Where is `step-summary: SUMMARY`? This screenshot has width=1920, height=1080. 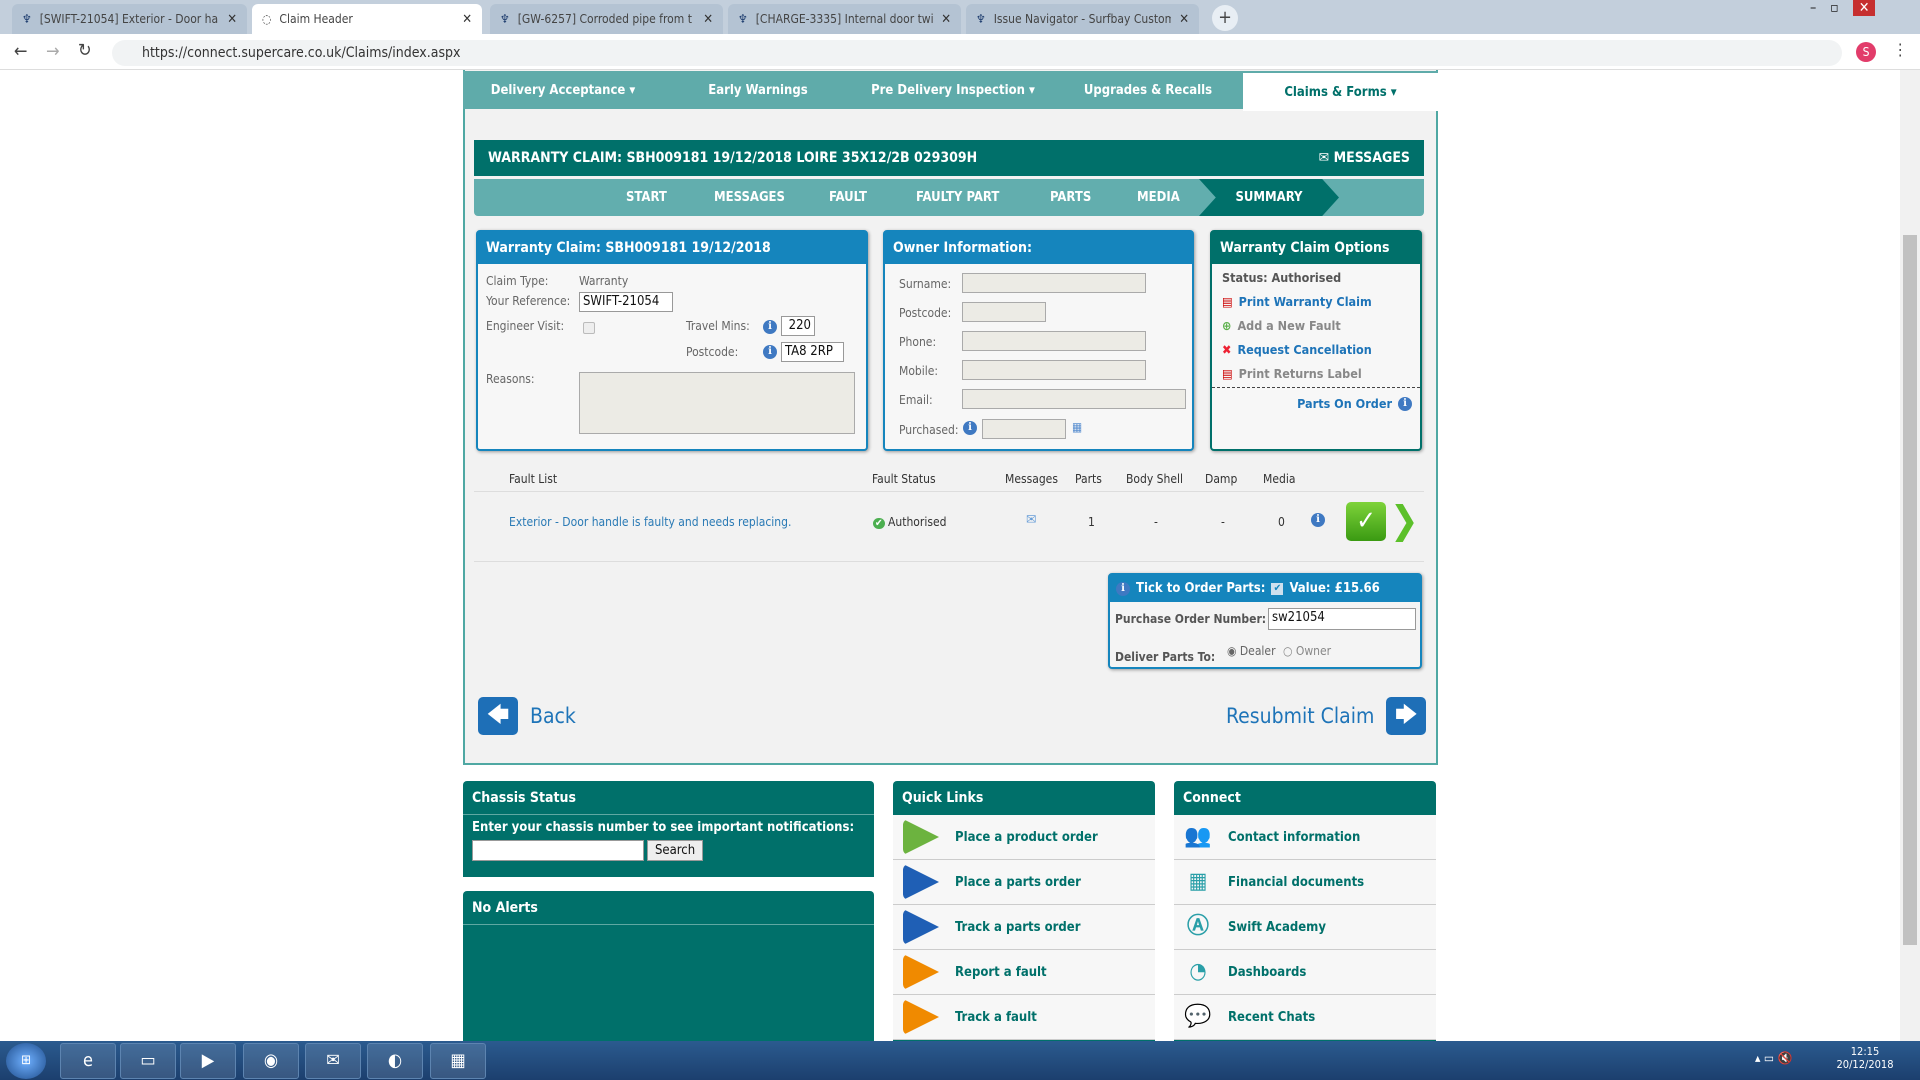 step-summary: SUMMARY is located at coordinates (1269, 197).